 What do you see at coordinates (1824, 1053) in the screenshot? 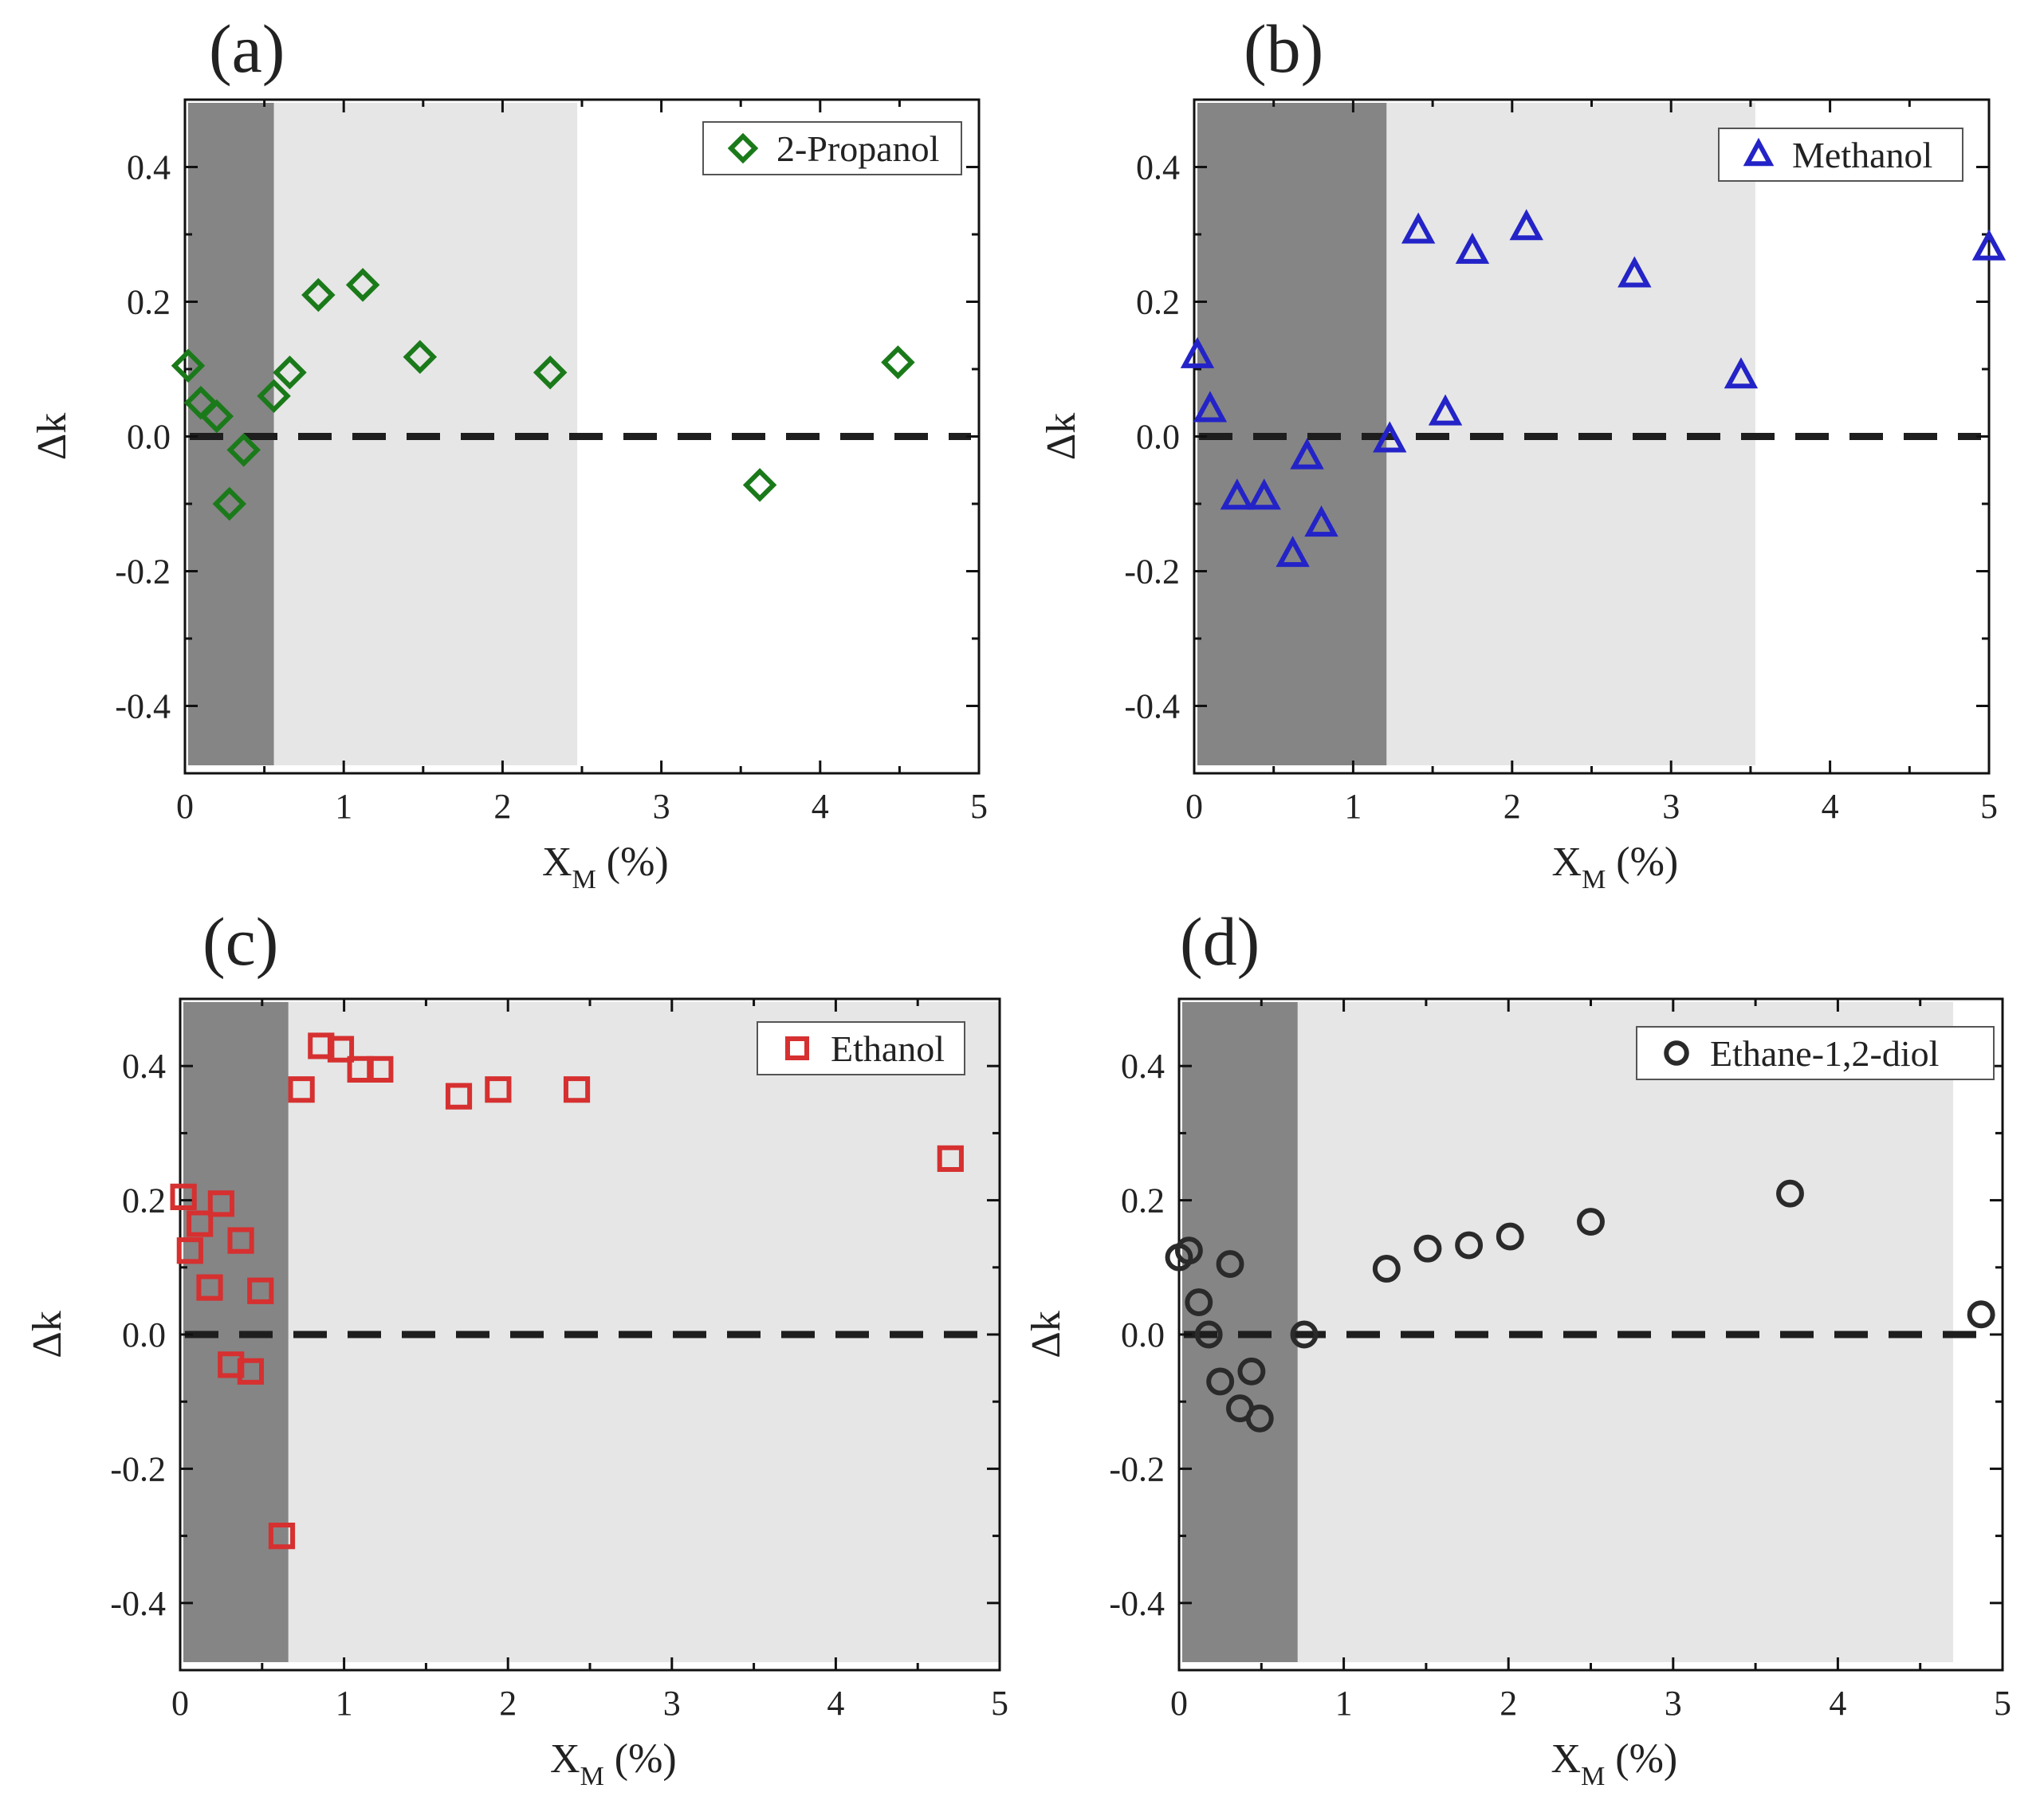
I see `legend-label: Ethane-1,2-diol` at bounding box center [1824, 1053].